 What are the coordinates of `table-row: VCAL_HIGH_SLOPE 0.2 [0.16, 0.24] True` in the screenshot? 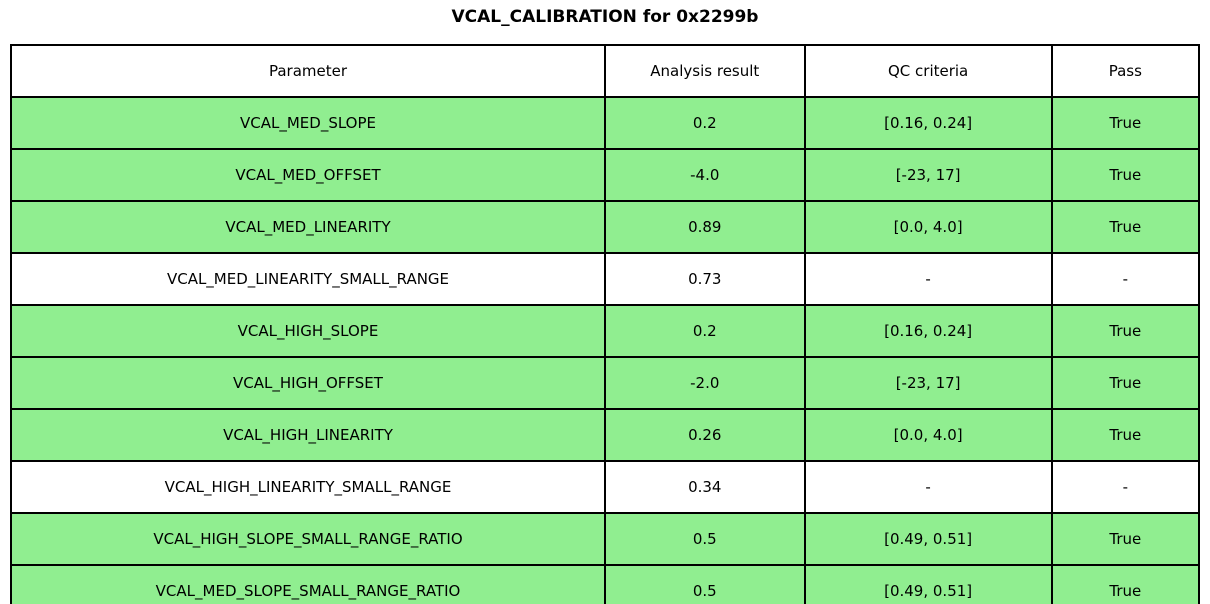 It's located at (605, 331).